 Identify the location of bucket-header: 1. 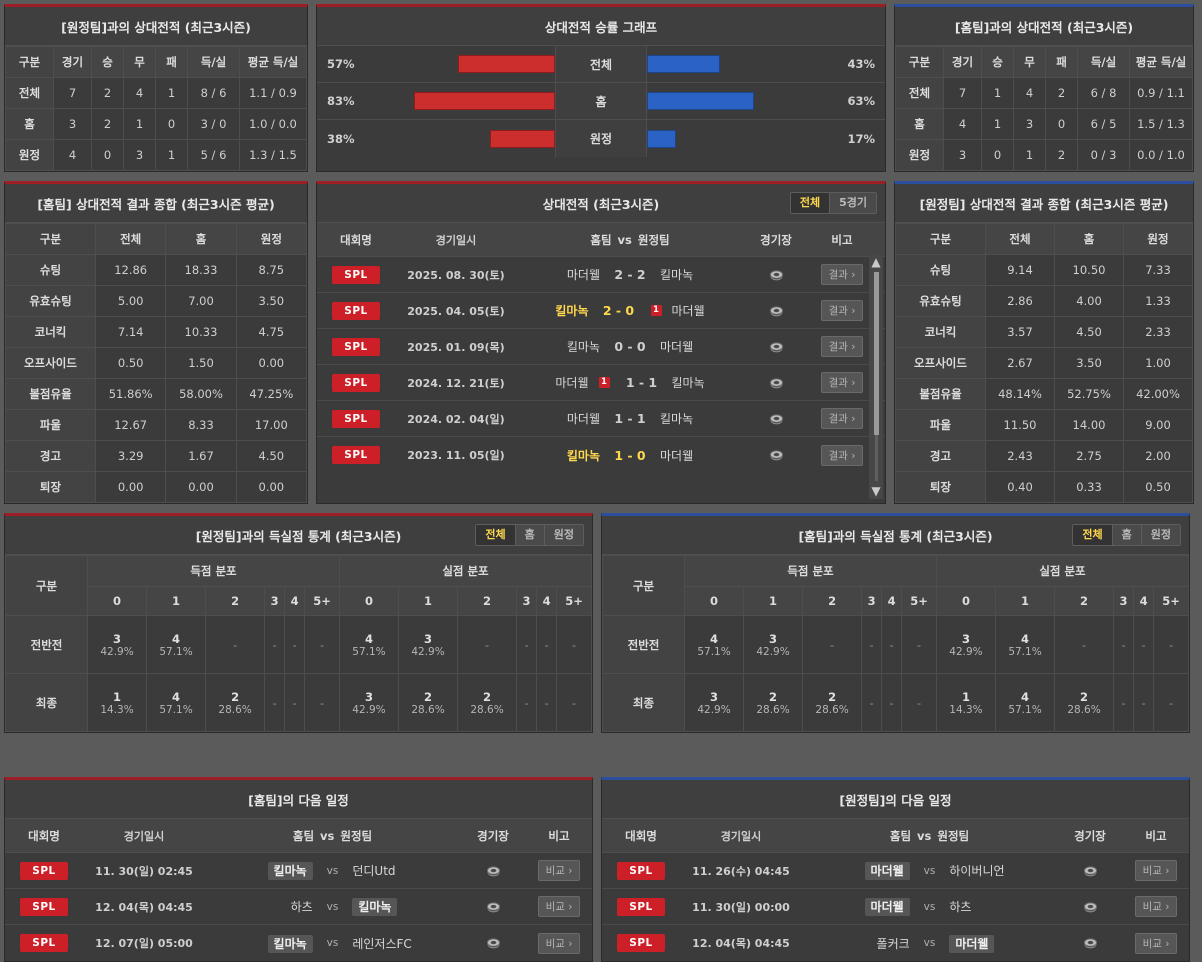
(428, 601).